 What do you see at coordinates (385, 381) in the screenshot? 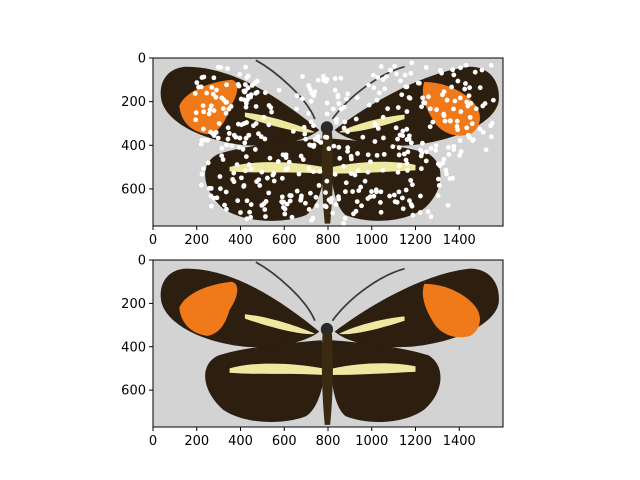
I see `hindwing-right` at bounding box center [385, 381].